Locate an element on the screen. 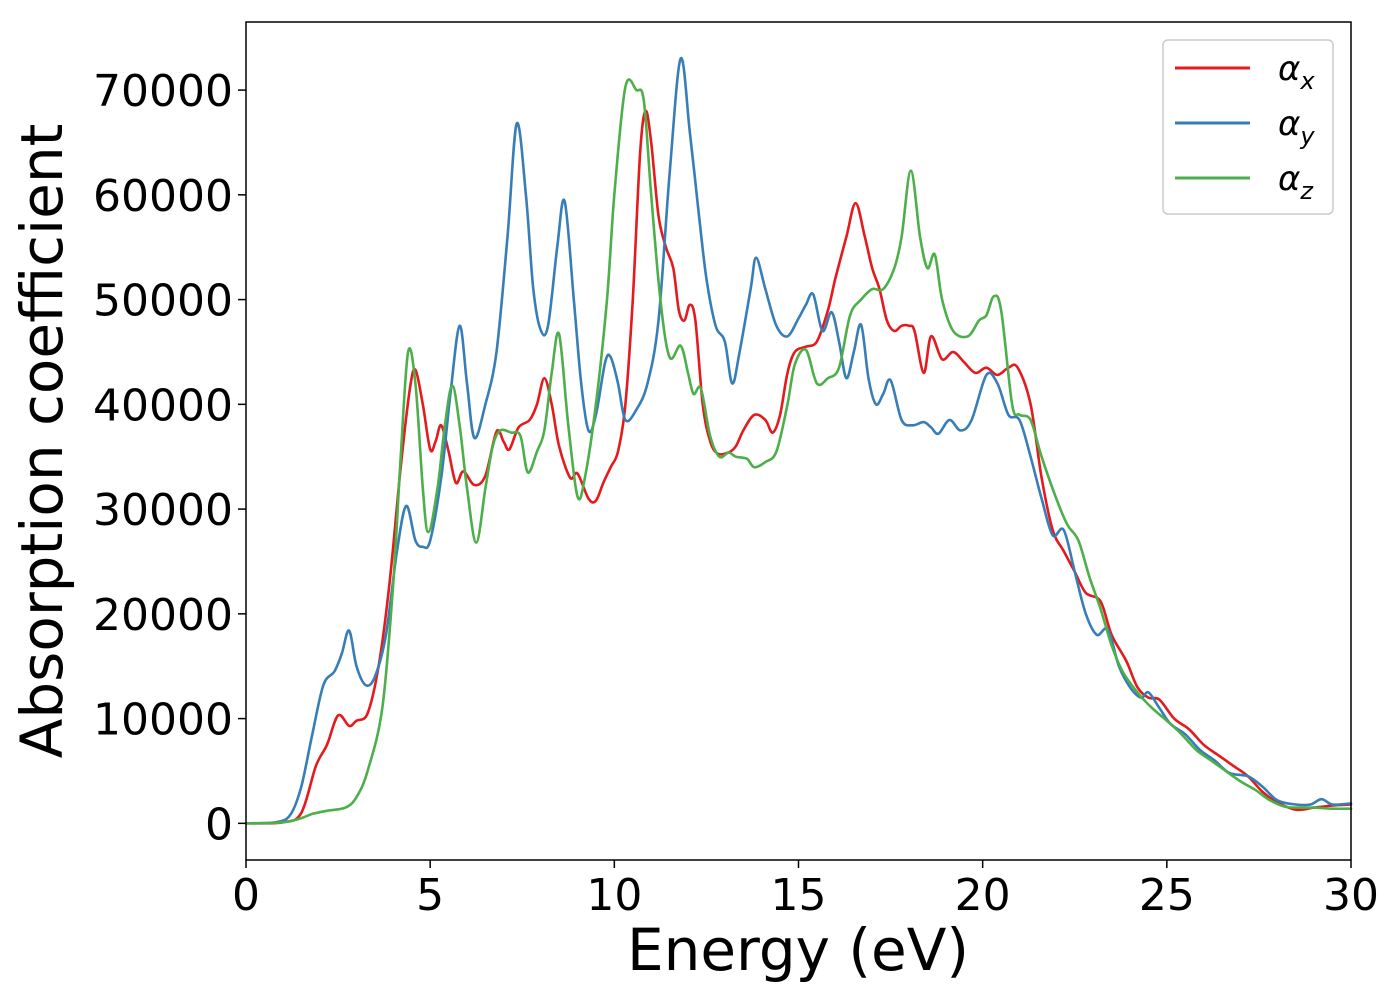 This screenshot has height=1000, width=1400. y-tick-label: 10000 is located at coordinates (163, 720).